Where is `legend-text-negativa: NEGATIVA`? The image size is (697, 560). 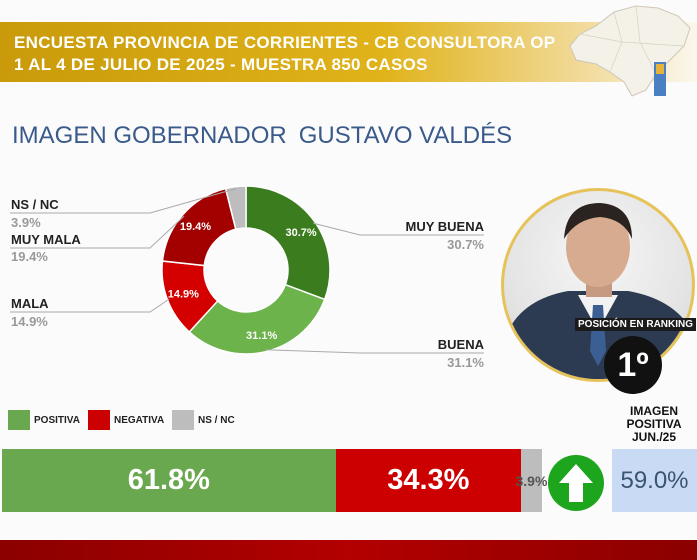 legend-text-negativa: NEGATIVA is located at coordinates (139, 420).